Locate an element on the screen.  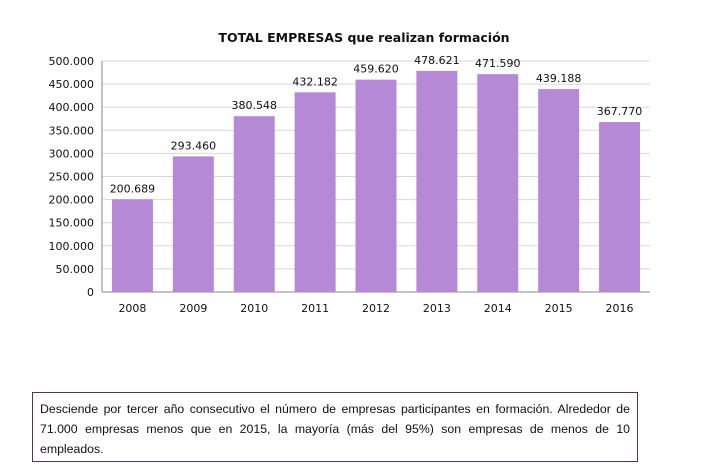
x-tick-label: 2014 is located at coordinates (498, 308).